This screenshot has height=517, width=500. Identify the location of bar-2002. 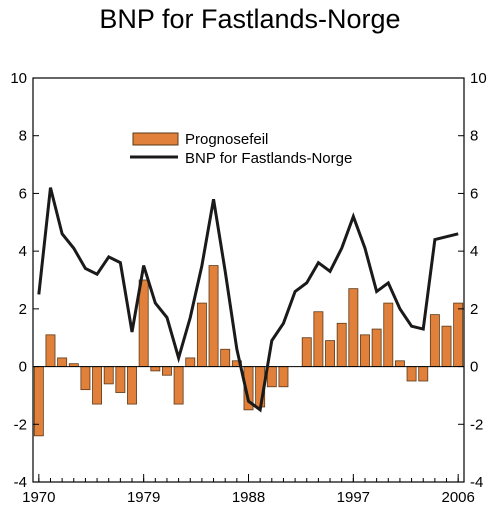
(411, 374).